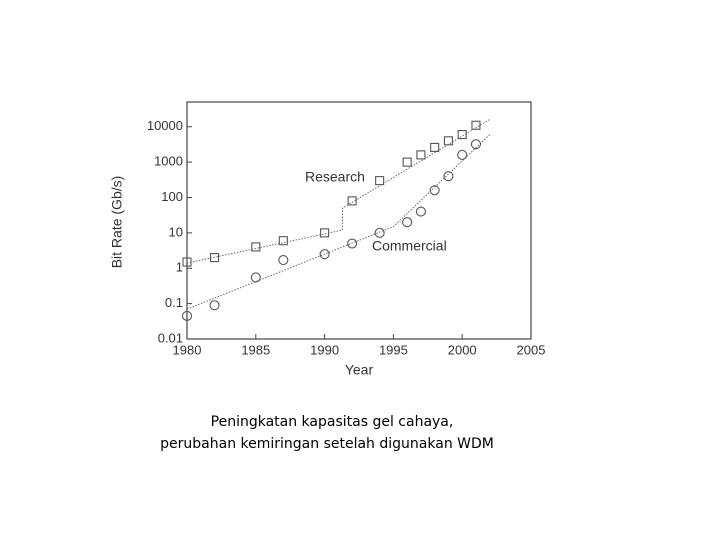  What do you see at coordinates (335, 177) in the screenshot?
I see `annotation: Research` at bounding box center [335, 177].